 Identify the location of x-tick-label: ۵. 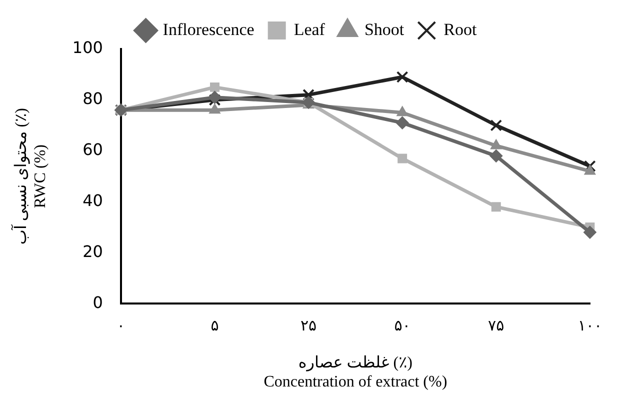
(214, 326).